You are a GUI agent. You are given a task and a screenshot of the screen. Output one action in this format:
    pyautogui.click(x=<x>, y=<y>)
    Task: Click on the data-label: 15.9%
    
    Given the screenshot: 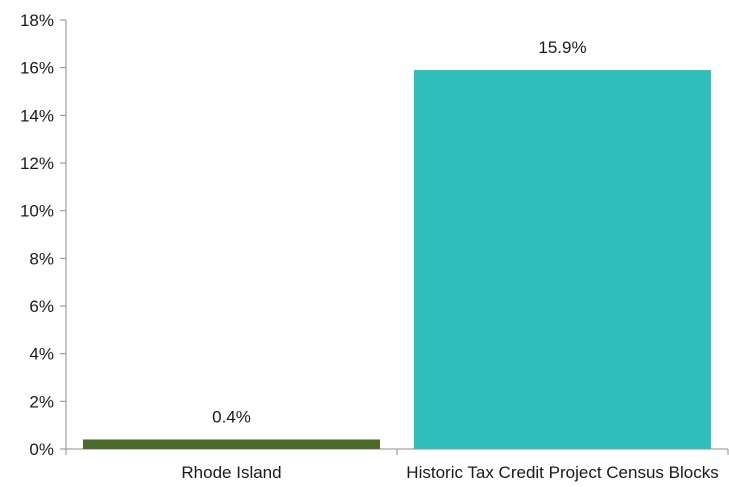 What is the action you would take?
    pyautogui.click(x=562, y=47)
    